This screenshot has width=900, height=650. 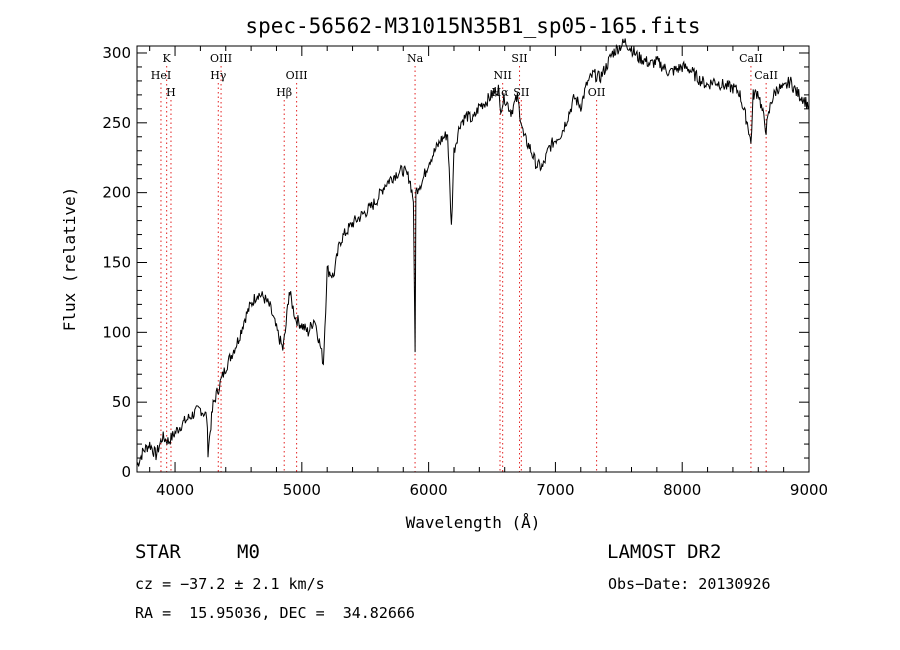 What do you see at coordinates (116, 193) in the screenshot?
I see `y-tick-label: 200` at bounding box center [116, 193].